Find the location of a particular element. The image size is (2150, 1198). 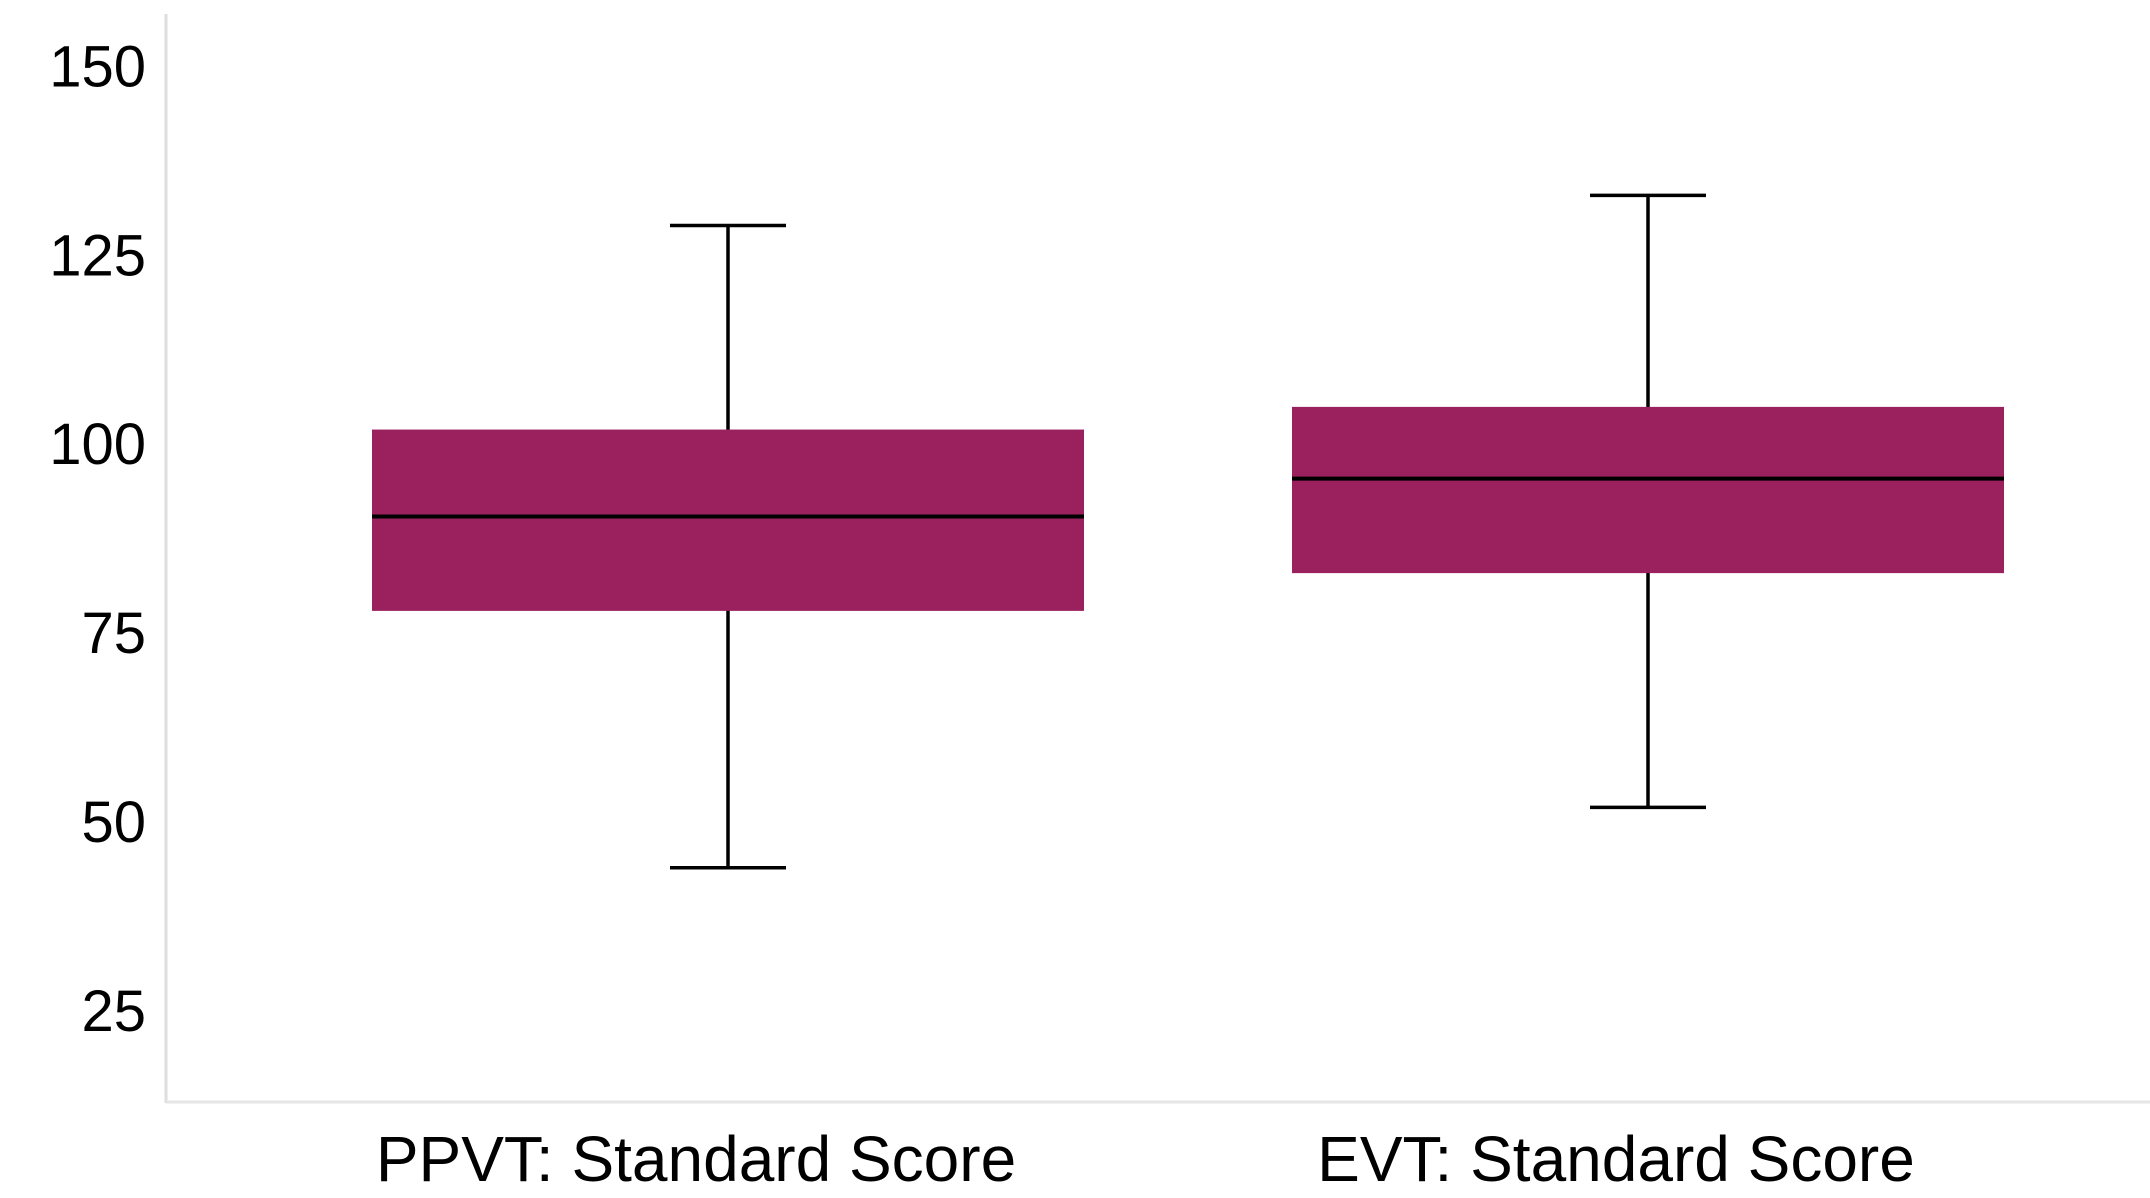

y-tick-label: 50 is located at coordinates (113, 822).